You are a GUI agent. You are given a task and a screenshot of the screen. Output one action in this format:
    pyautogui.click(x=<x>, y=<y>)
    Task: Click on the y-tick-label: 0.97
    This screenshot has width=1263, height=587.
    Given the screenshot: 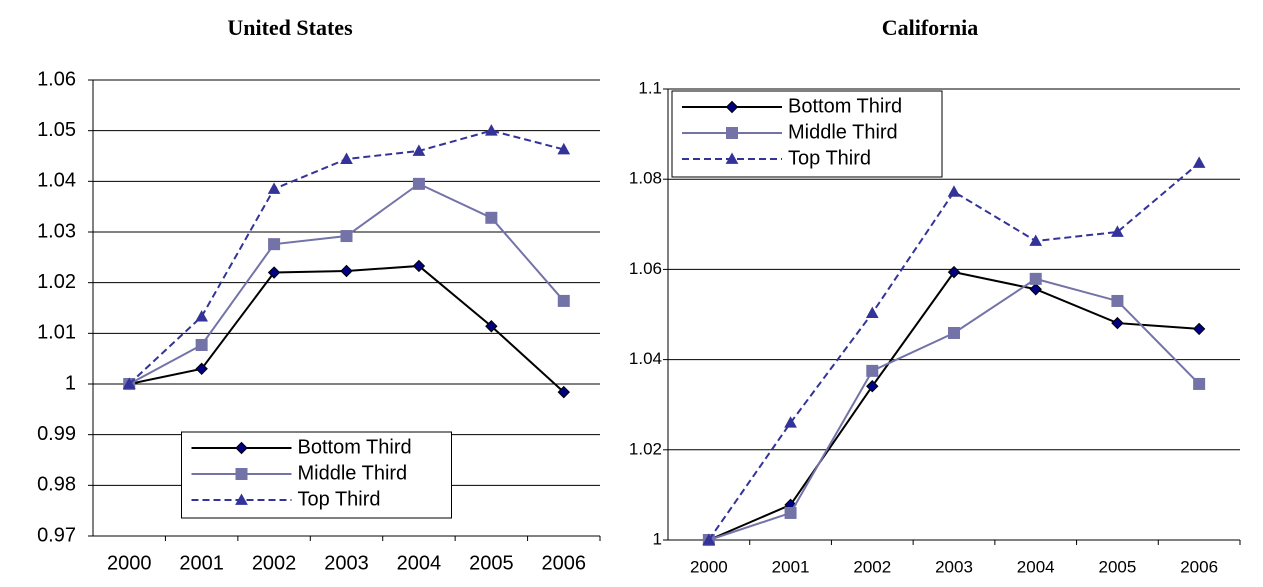 What is the action you would take?
    pyautogui.click(x=56, y=535)
    